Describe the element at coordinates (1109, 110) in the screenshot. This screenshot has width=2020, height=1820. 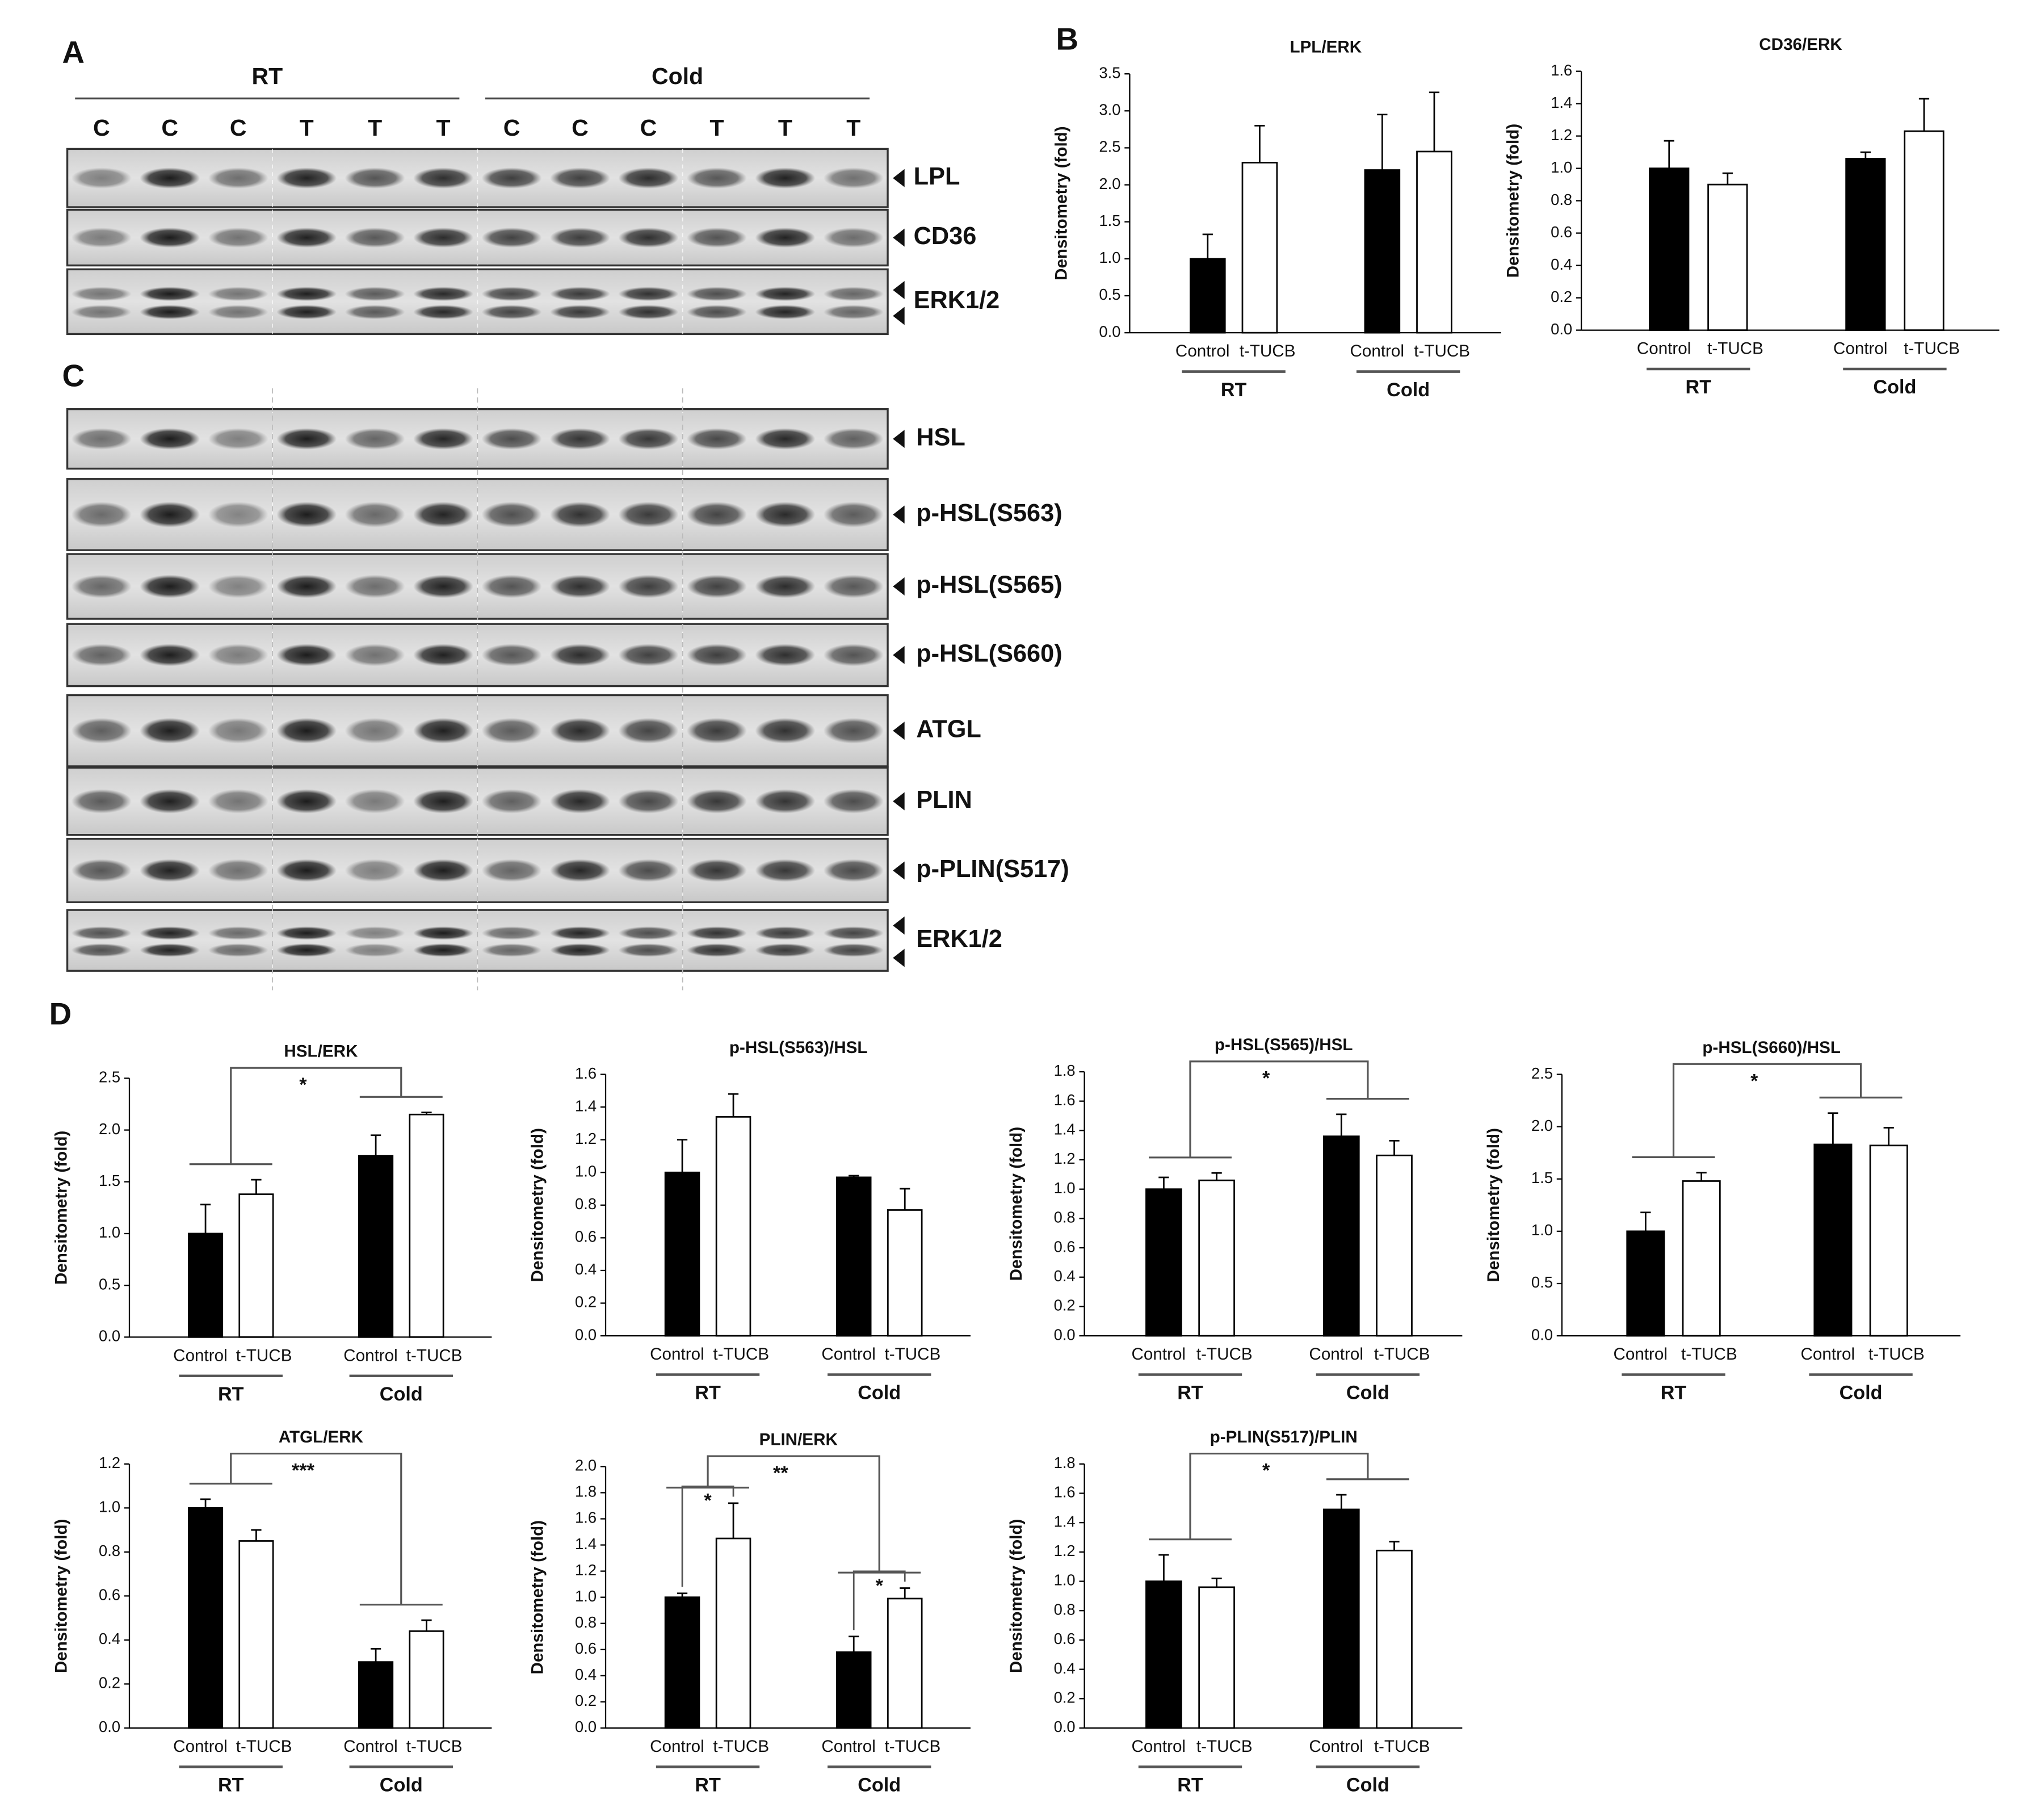
I see `y-tick-label: 3.0` at that location.